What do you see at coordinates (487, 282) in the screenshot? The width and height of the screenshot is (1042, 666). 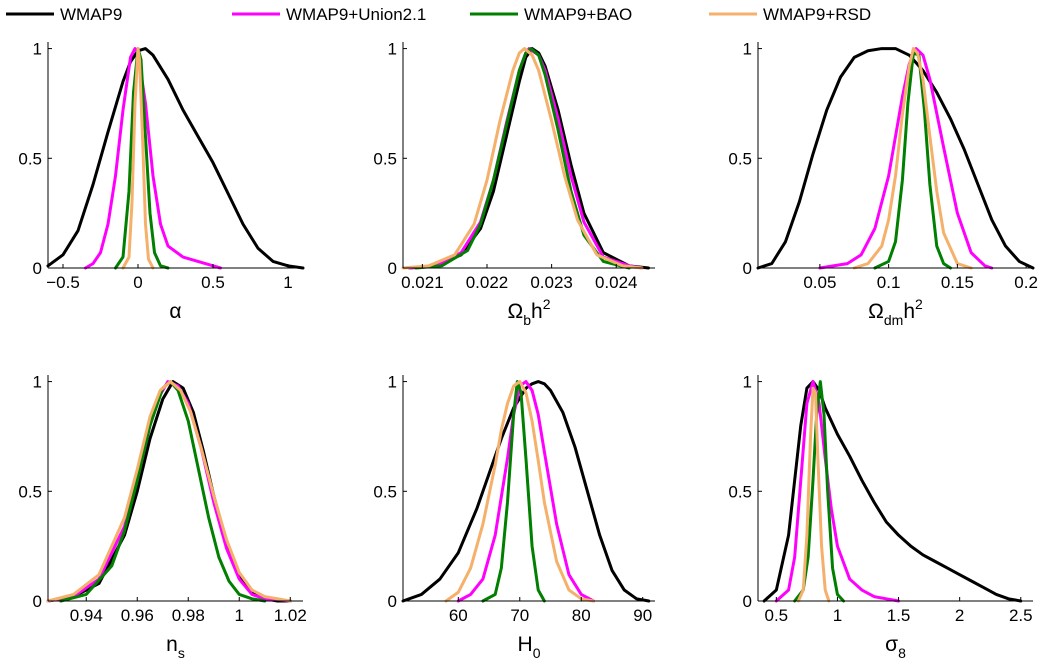 I see `x-tick-label: 0.022` at bounding box center [487, 282].